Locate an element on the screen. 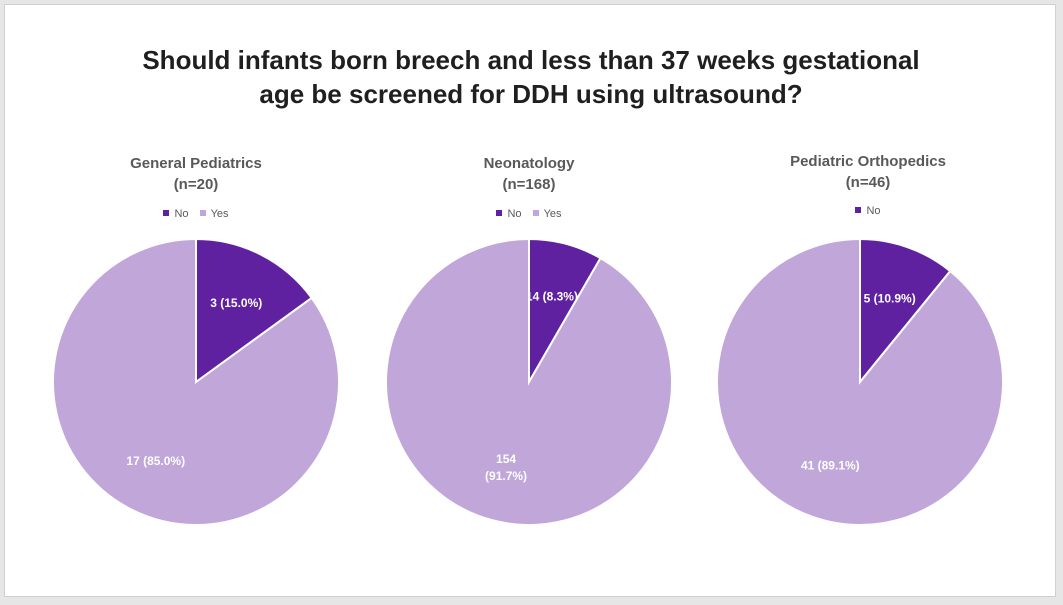 Image resolution: width=1063 pixels, height=605 pixels. slice-label-line: 41 (89.1%) is located at coordinates (830, 466).